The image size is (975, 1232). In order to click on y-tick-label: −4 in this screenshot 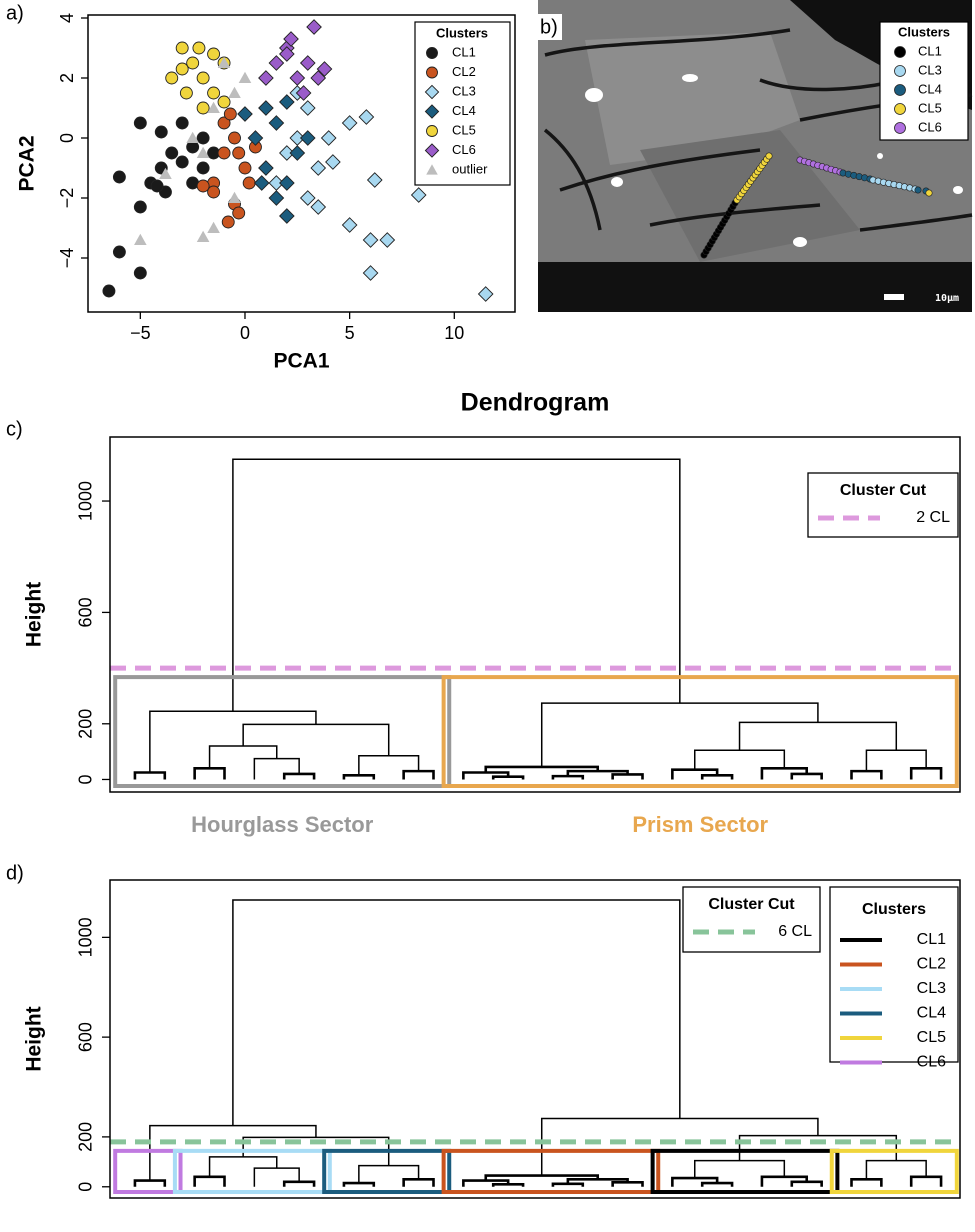, I will do `click(67, 258)`.